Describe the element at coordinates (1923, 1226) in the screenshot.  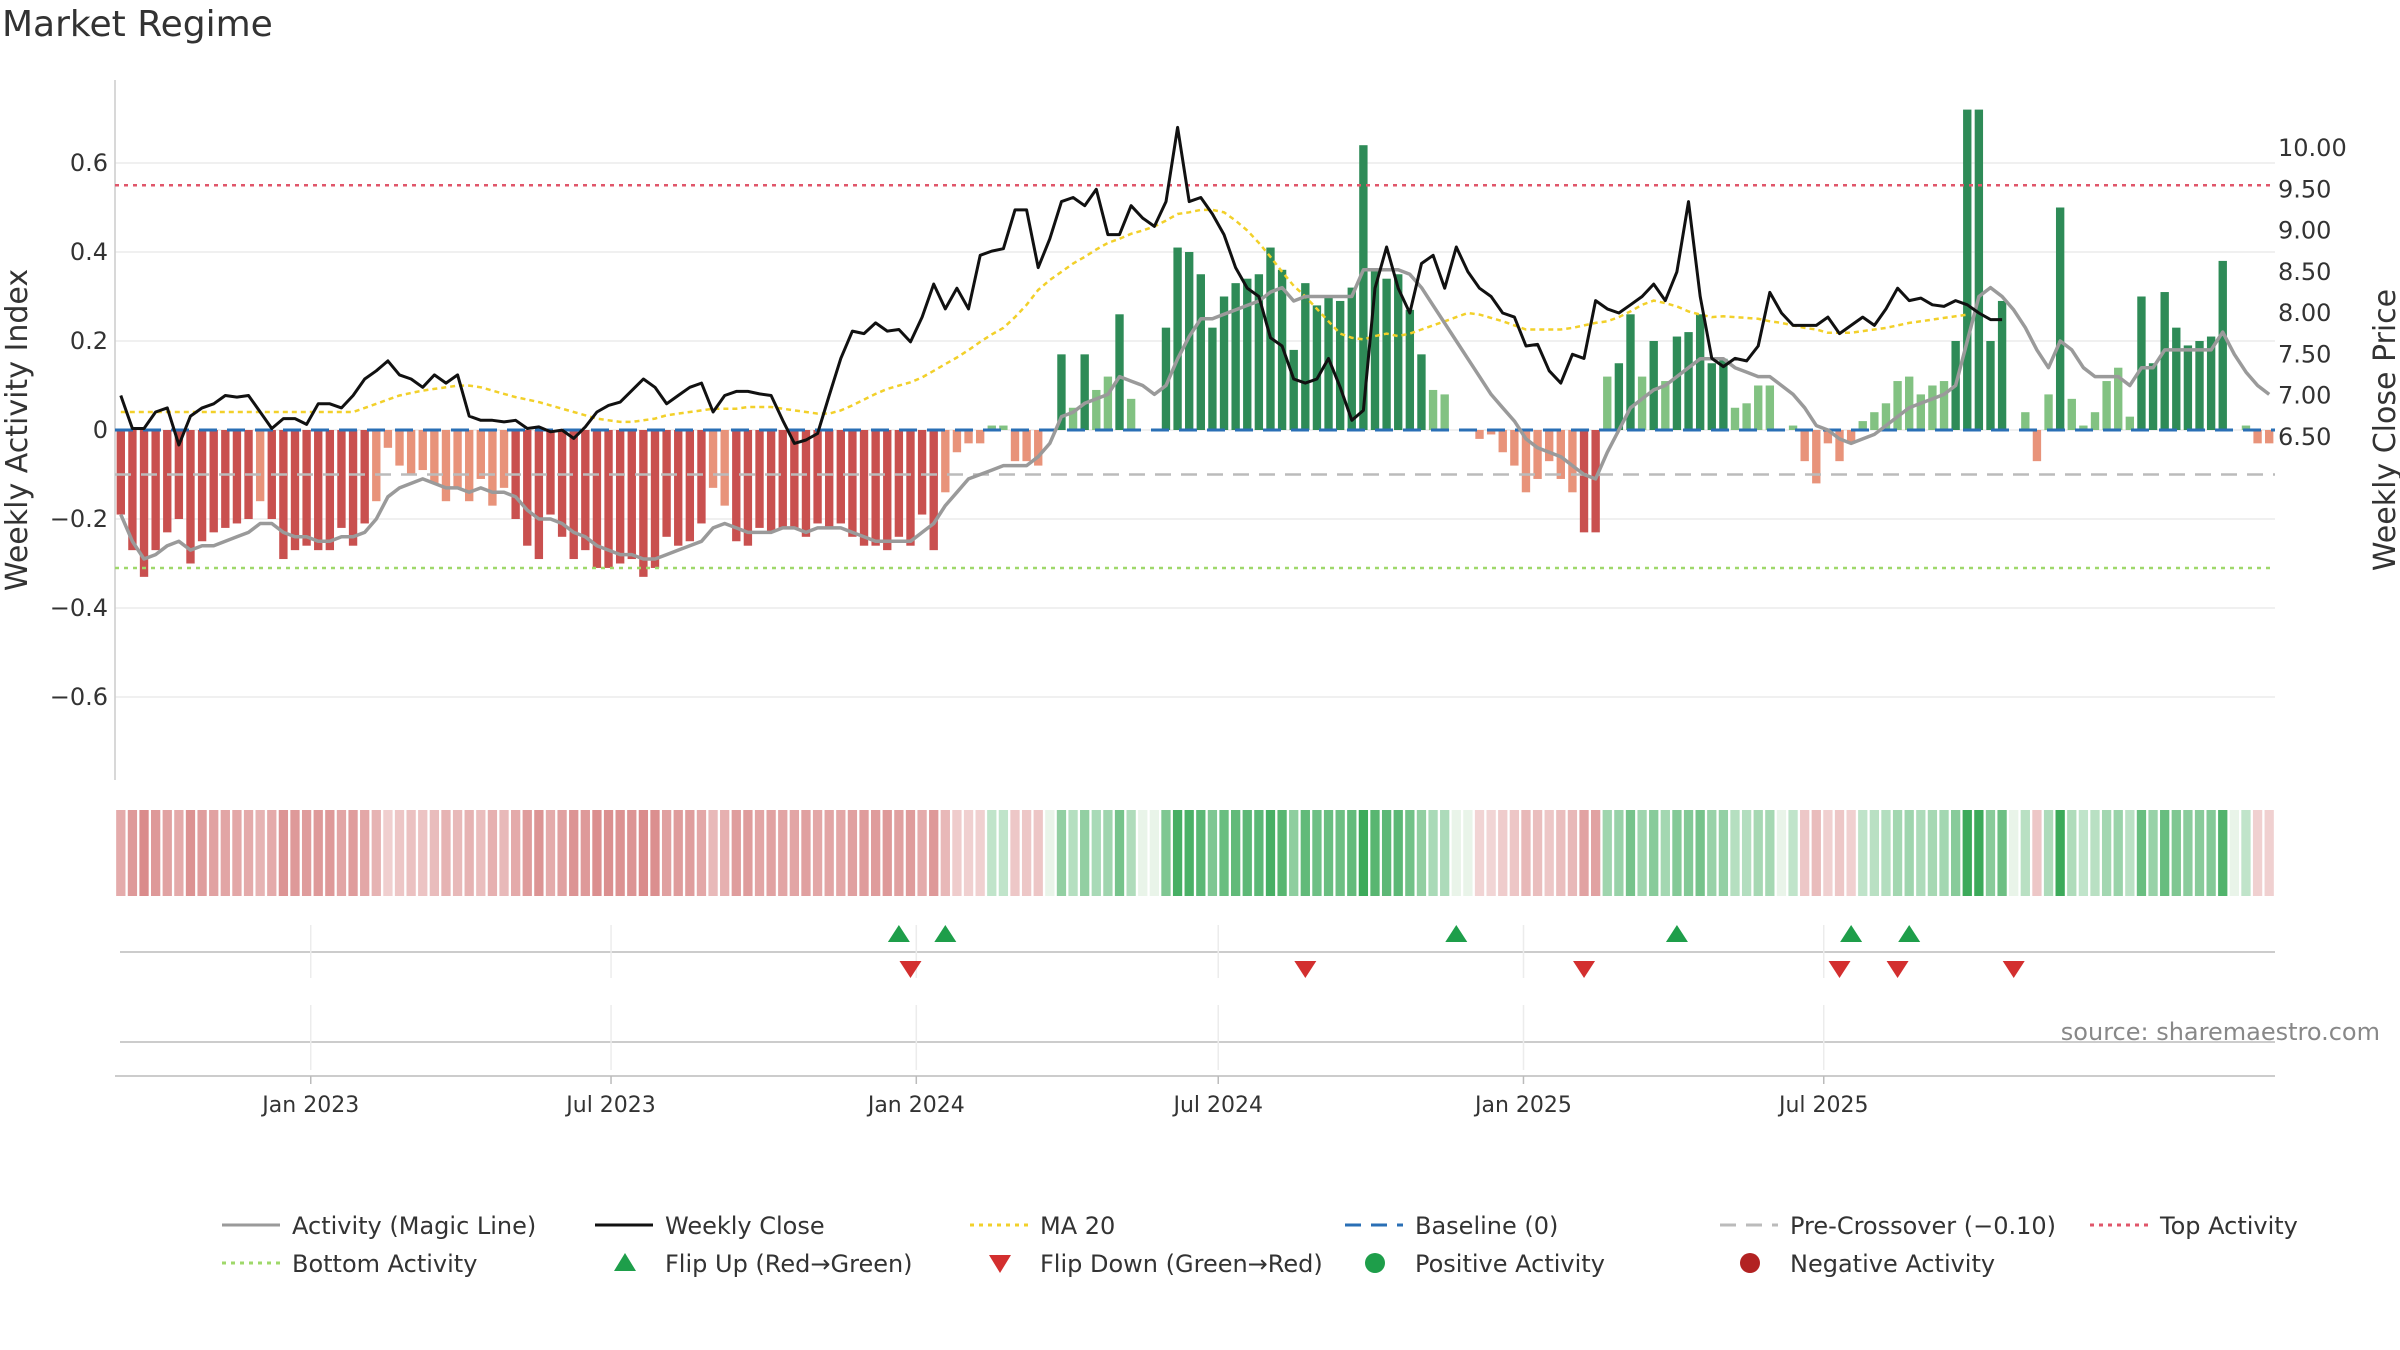
I see `legend-label: Pre-Crossover (−0.10)` at that location.